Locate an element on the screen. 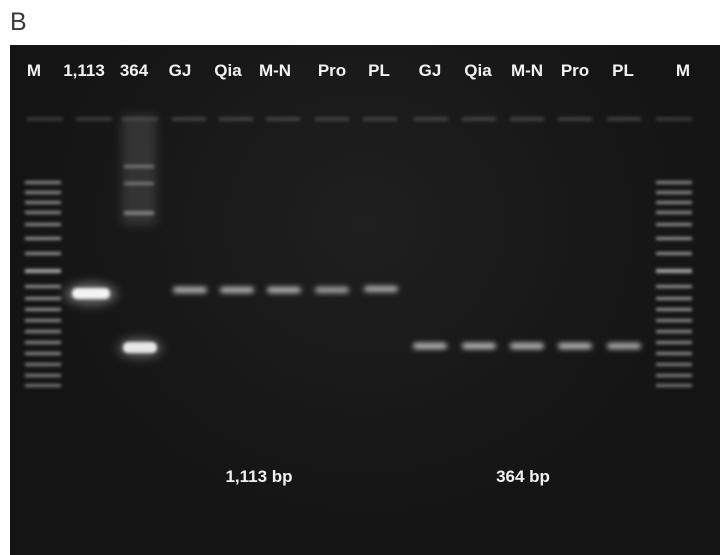 The image size is (720, 555). group-label-364bp: 364 bp is located at coordinates (523, 476).